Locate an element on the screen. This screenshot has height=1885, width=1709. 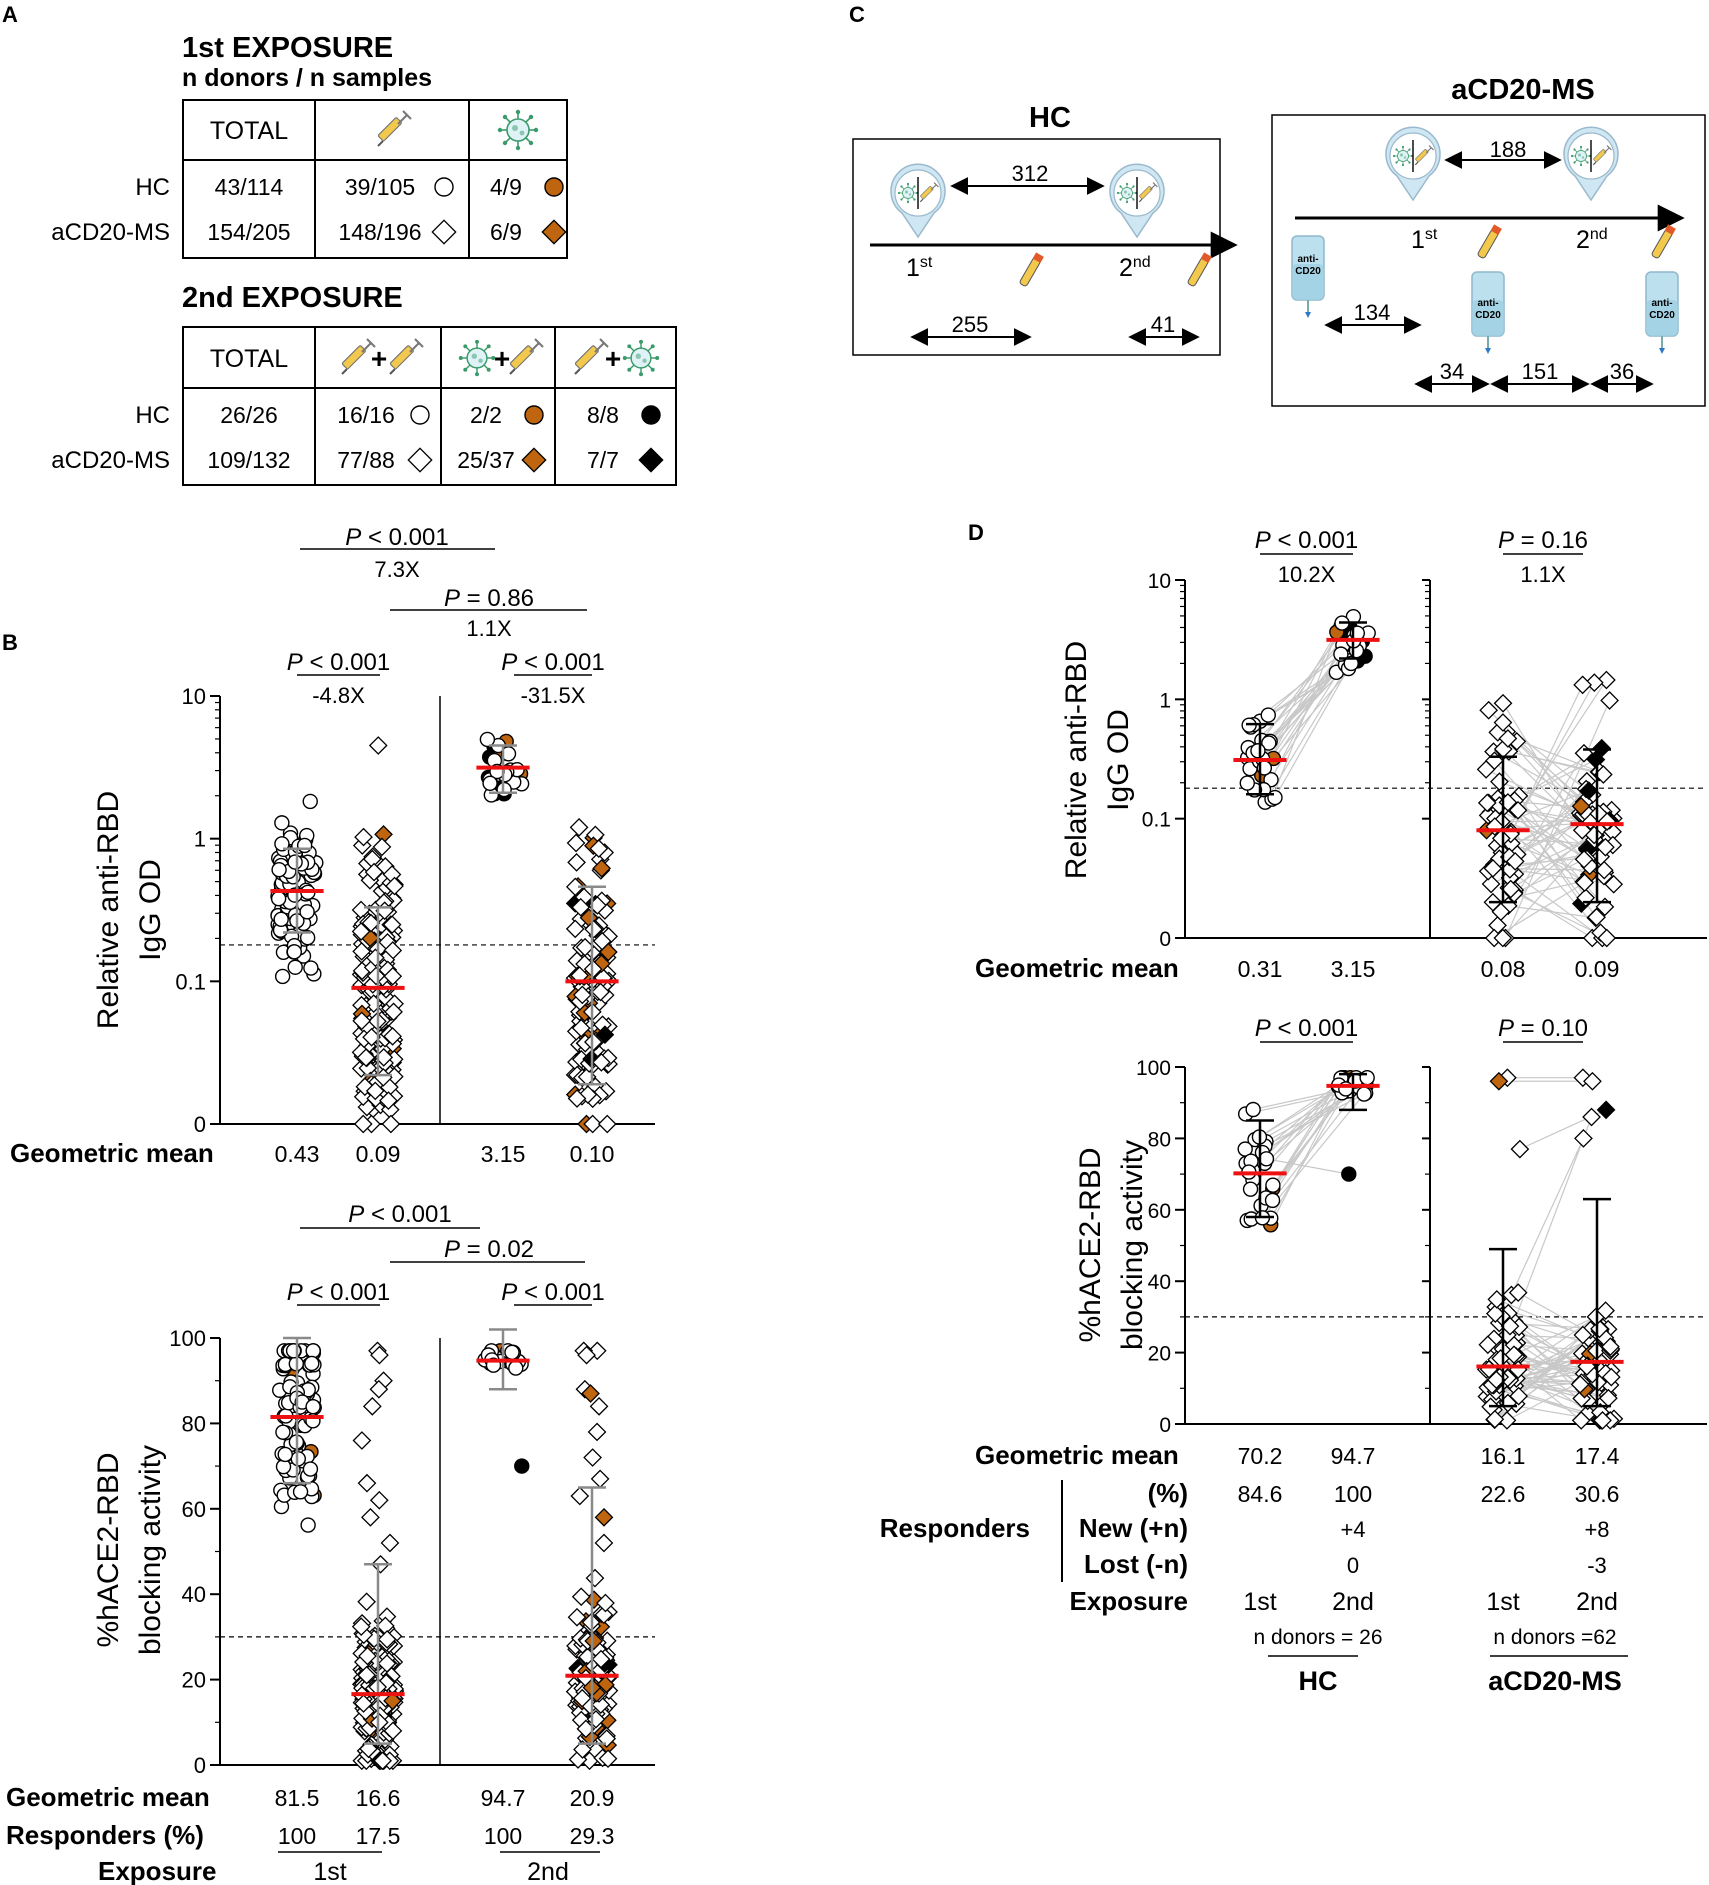
exposure-label: 2nd is located at coordinates (1597, 1602).